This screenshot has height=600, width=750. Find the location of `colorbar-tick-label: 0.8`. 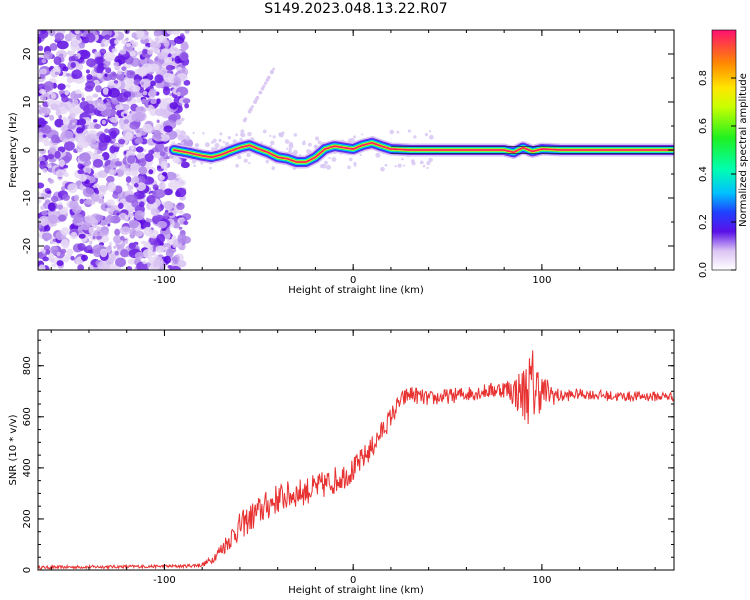

colorbar-tick-label: 0.8 is located at coordinates (703, 78).